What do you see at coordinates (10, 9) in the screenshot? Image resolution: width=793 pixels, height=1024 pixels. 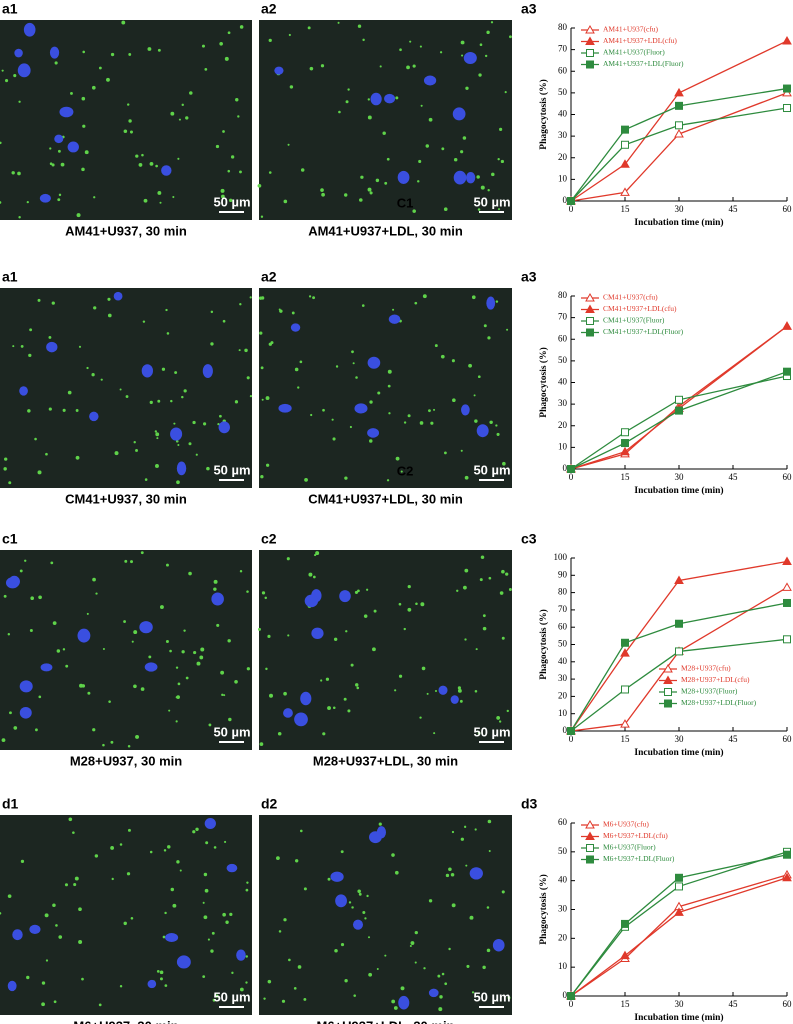 I see `panel-label: a1` at bounding box center [10, 9].